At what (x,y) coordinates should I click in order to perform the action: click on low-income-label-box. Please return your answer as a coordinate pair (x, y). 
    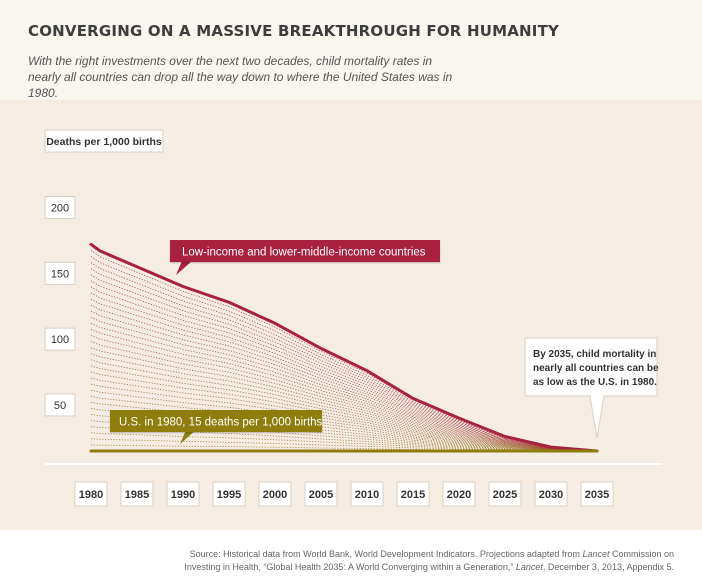
    Looking at the image, I should click on (305, 251).